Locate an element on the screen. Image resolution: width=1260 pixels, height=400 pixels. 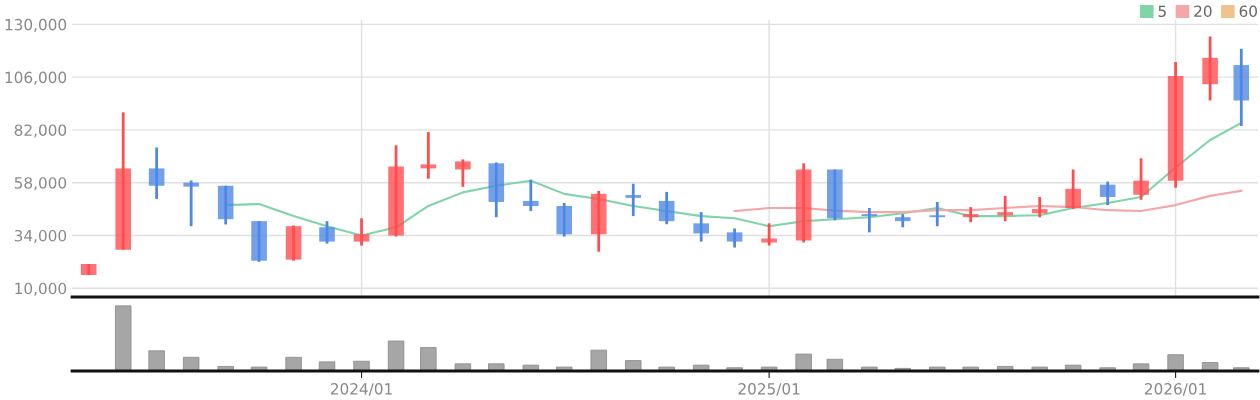
y-tick-label: 82,000 is located at coordinates (40, 131).